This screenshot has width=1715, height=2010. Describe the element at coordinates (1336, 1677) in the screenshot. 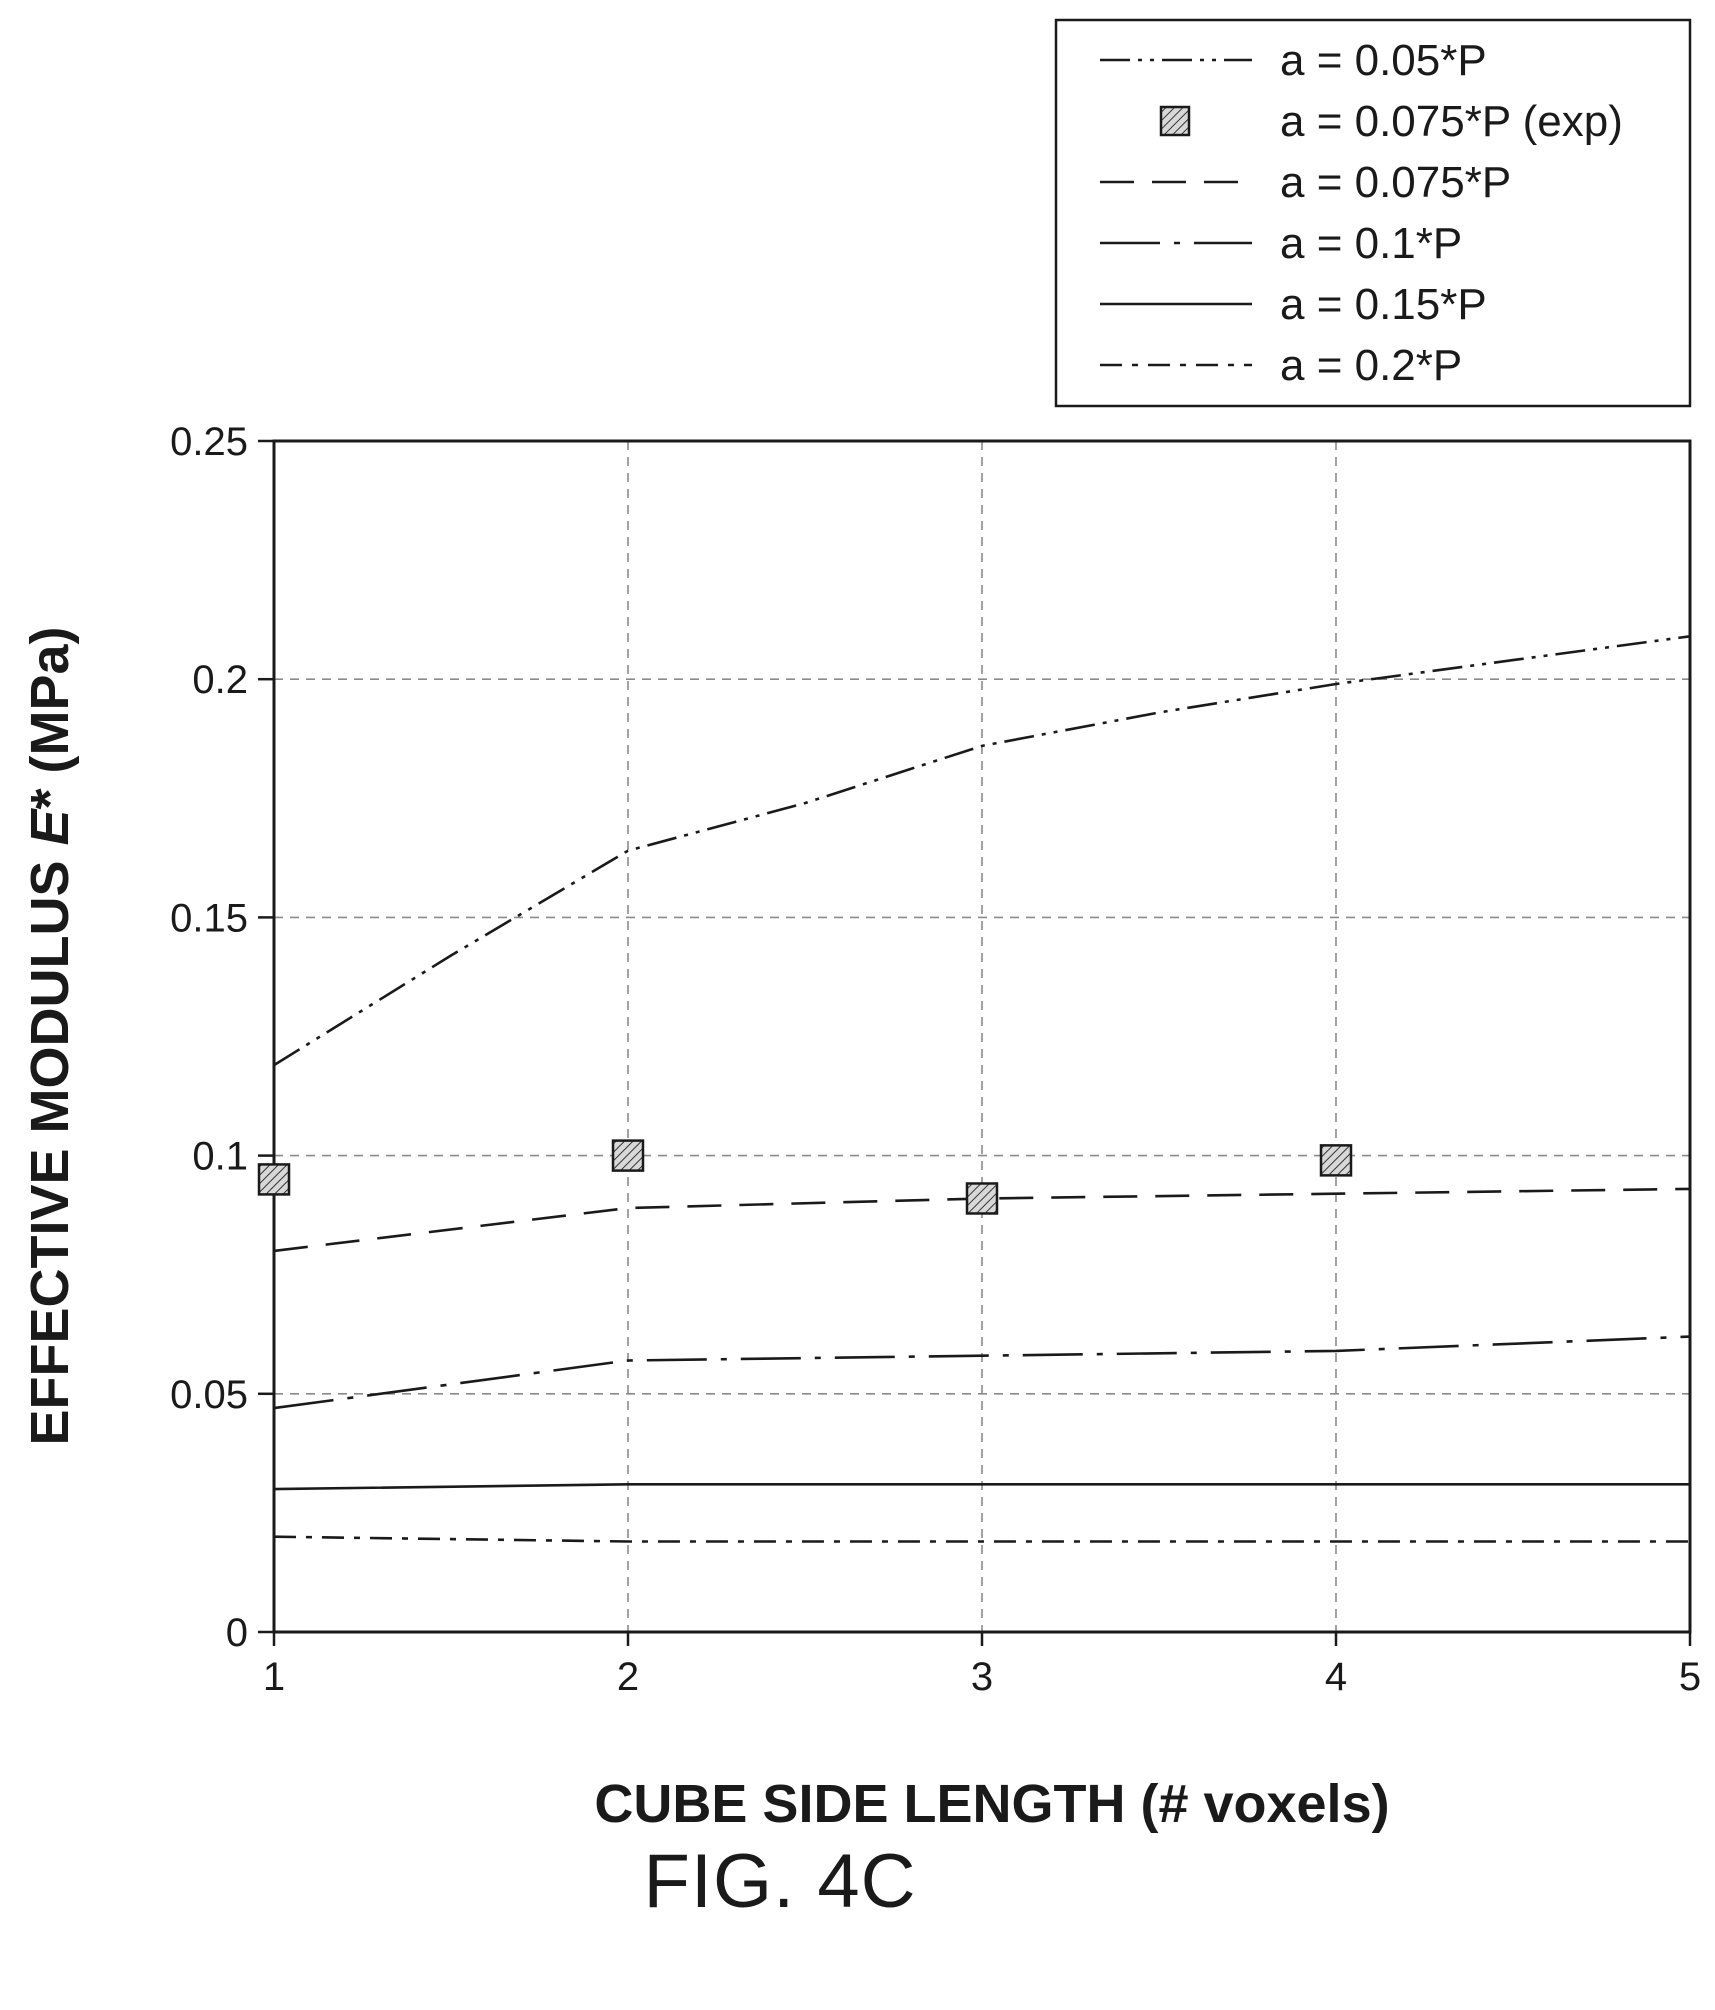

I see `x-tick-label: 4` at that location.